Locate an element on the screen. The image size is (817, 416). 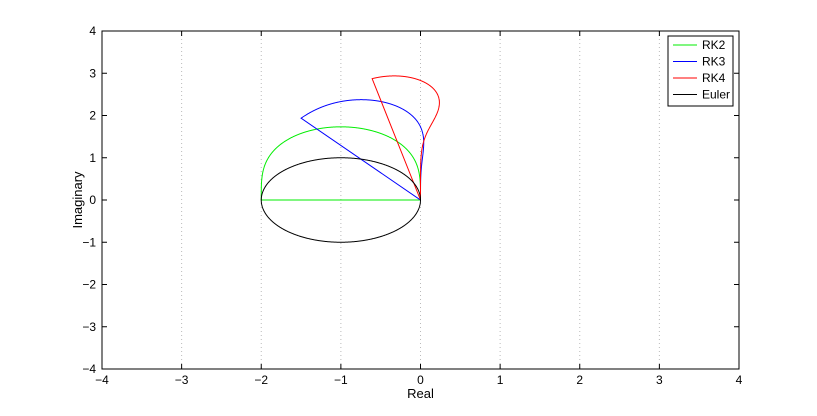
y-axis-label: Imaginary is located at coordinates (77, 200).